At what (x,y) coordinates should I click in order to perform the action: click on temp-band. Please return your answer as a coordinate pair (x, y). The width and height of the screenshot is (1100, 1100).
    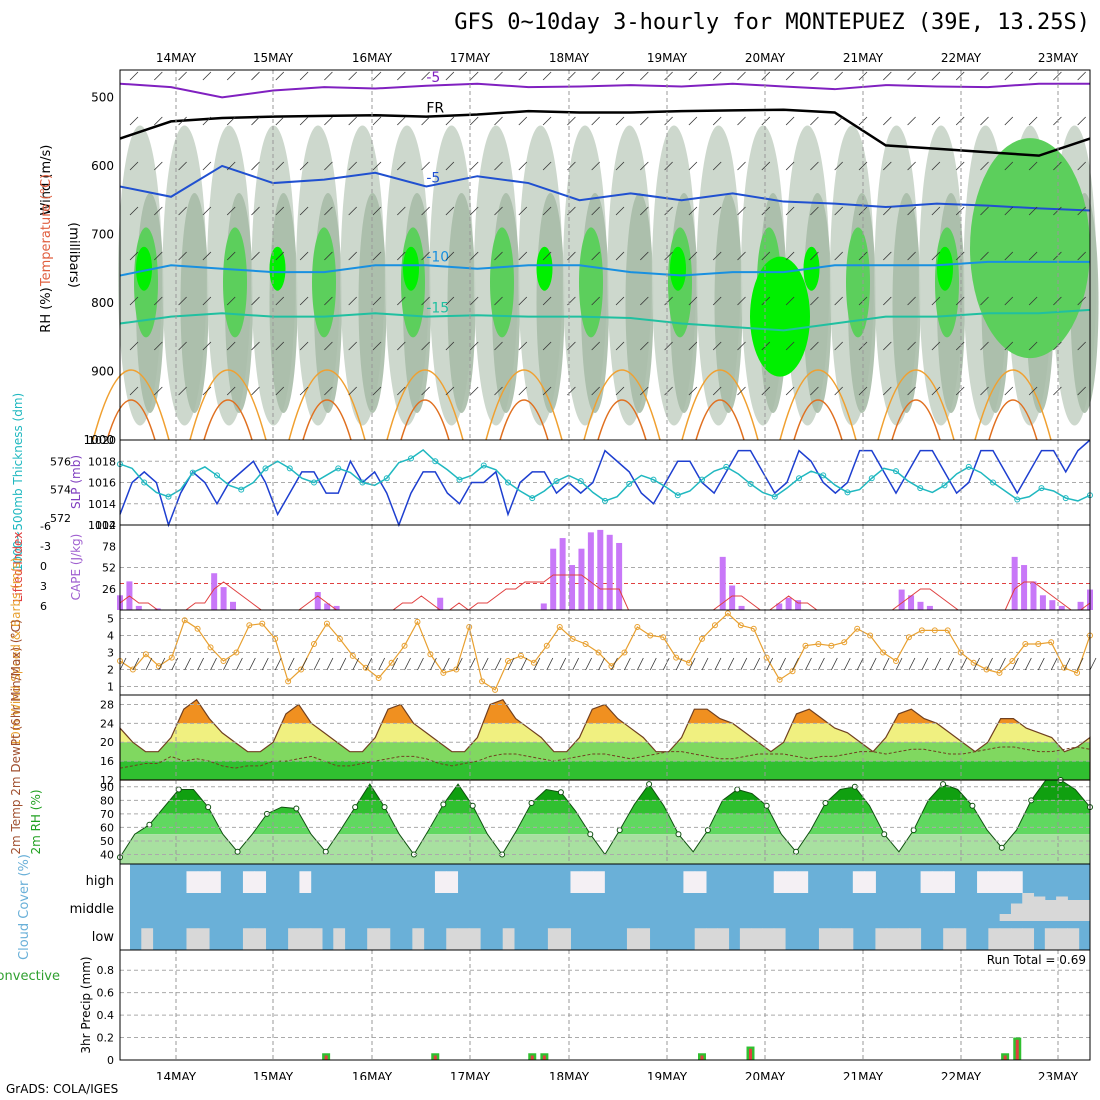
    Looking at the image, I should click on (605, 711).